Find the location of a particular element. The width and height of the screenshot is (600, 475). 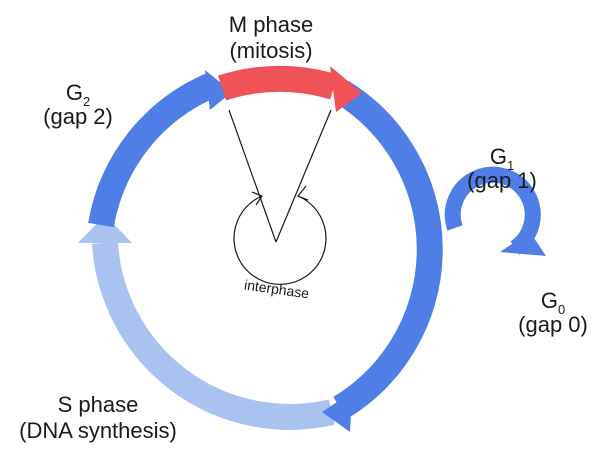

s-phase-desc: (DNA synthesis) is located at coordinates (98, 430).